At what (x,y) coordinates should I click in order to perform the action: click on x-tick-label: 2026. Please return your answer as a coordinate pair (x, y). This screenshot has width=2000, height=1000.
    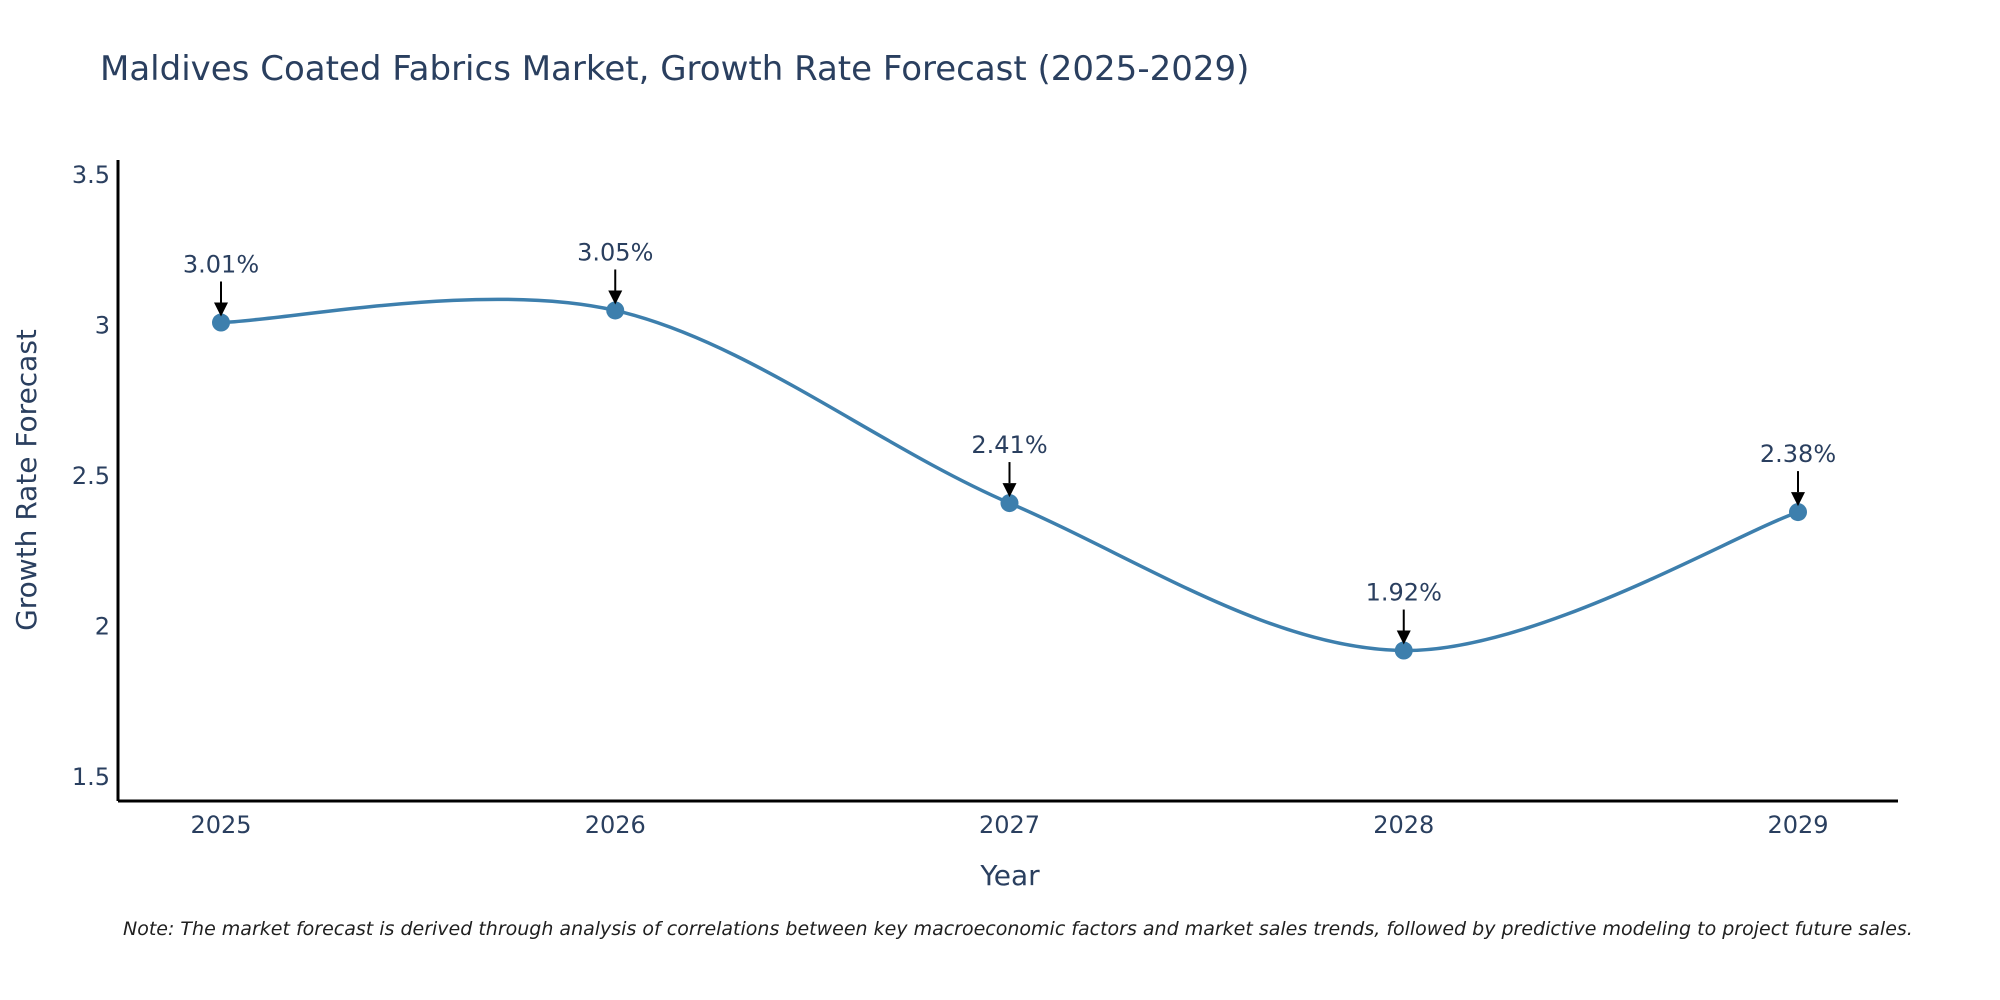
    Looking at the image, I should click on (615, 825).